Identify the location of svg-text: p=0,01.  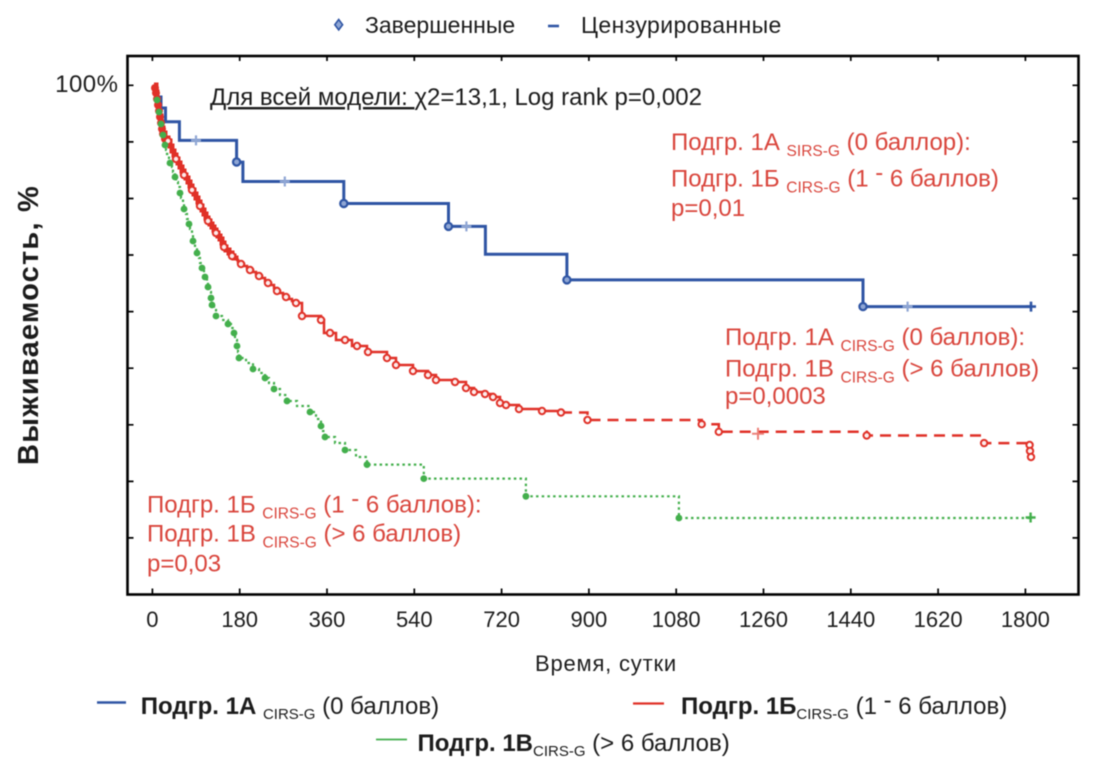
(708, 208).